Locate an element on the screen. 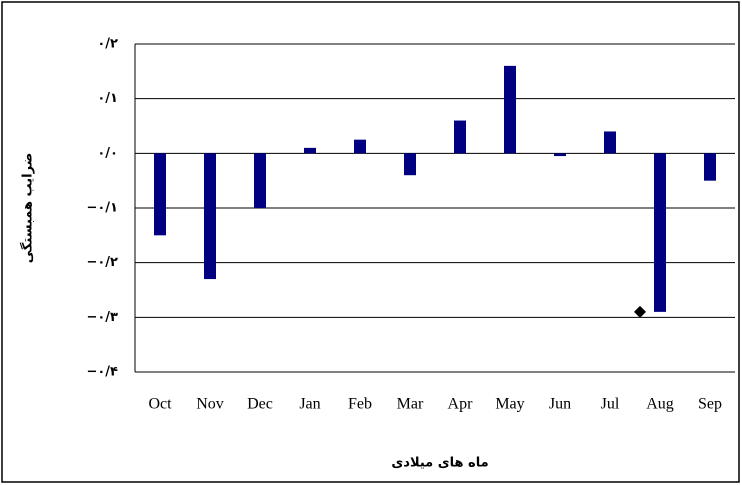 The width and height of the screenshot is (742, 485). x-tick-label: Aug is located at coordinates (660, 404).